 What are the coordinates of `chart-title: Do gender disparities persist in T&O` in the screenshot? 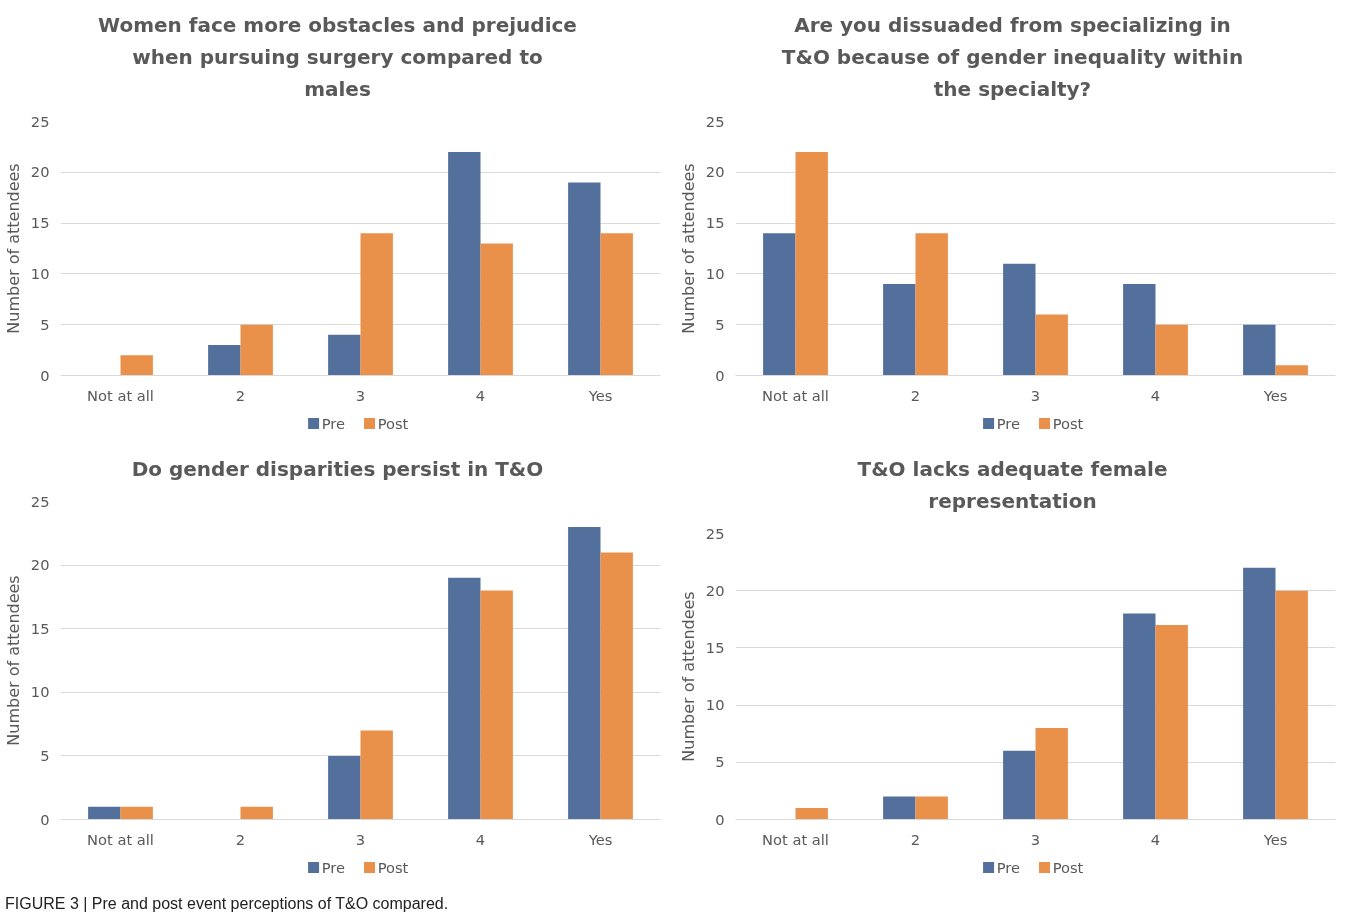 It's located at (337, 469).